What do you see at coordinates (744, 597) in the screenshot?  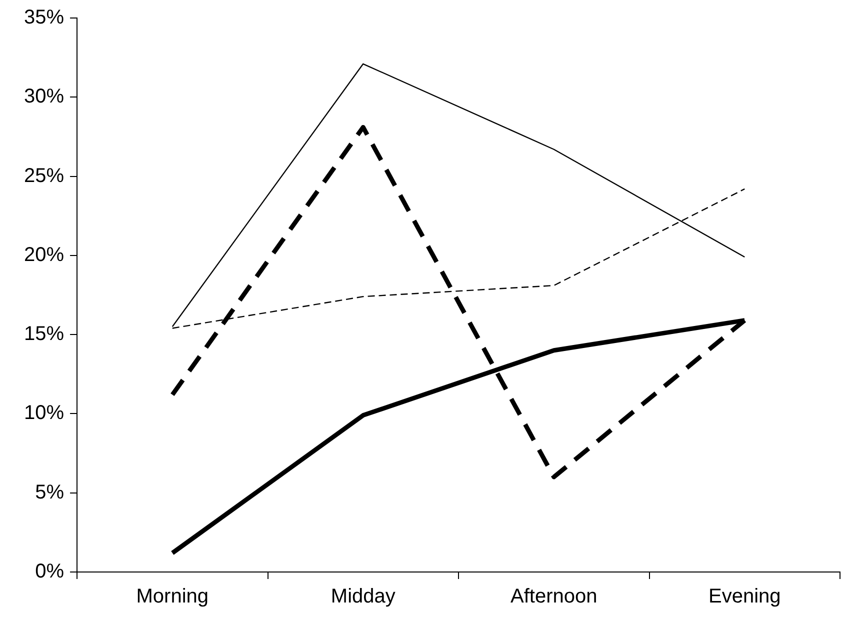 I see `x-tick-label: Evening` at bounding box center [744, 597].